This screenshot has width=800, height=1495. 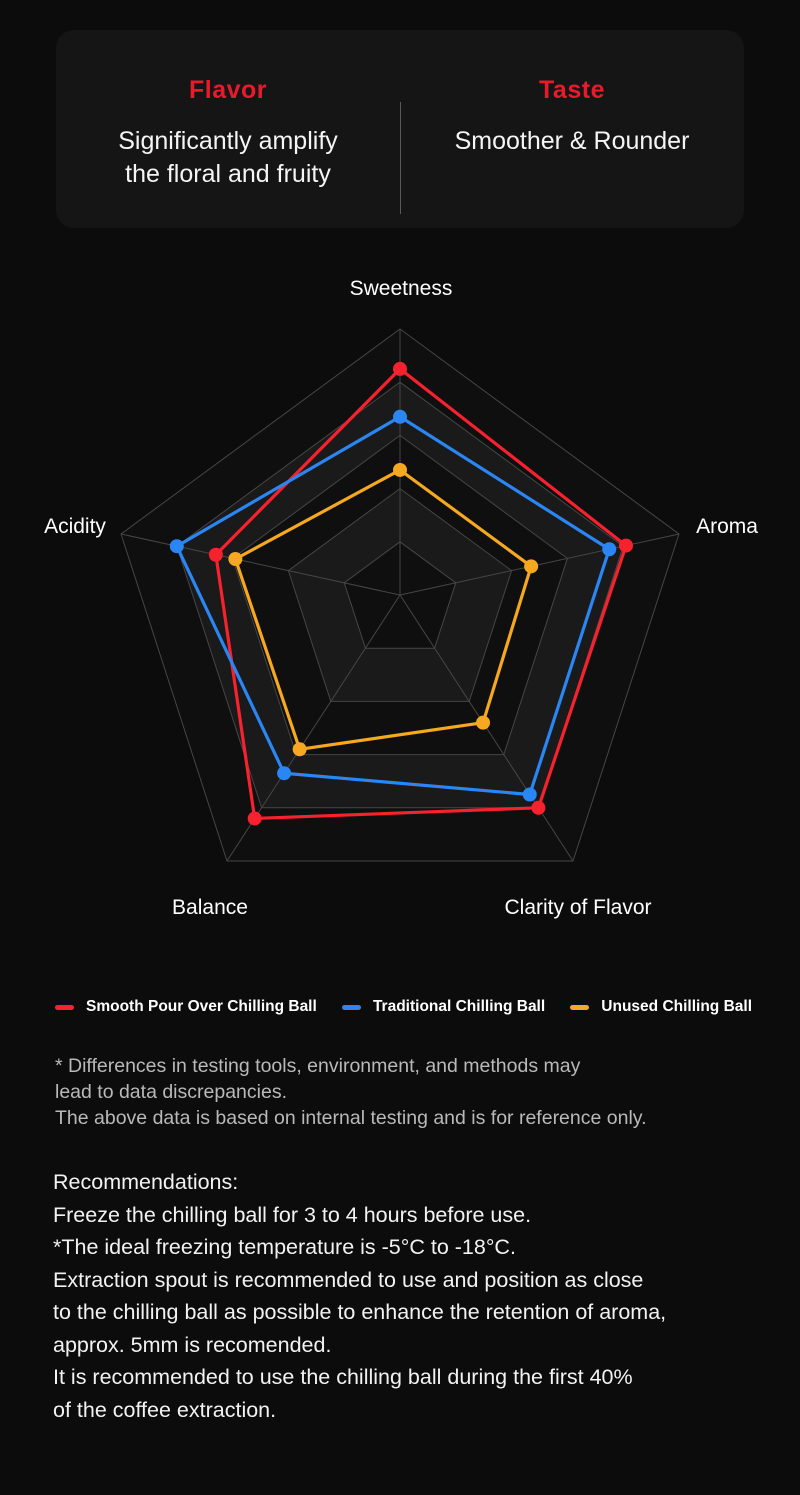 What do you see at coordinates (401, 288) in the screenshot?
I see `axis-label-sweetness: Sweetness` at bounding box center [401, 288].